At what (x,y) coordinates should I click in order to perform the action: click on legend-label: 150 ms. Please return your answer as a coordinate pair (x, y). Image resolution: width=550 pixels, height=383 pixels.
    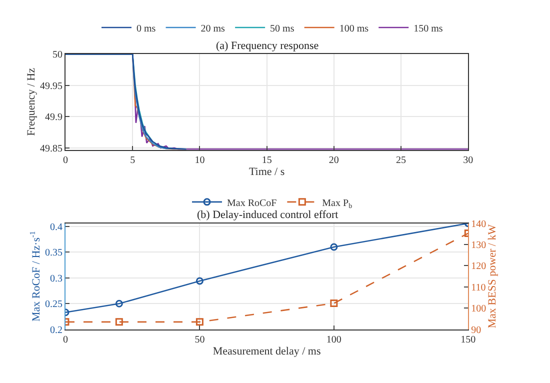
    Looking at the image, I should click on (428, 28).